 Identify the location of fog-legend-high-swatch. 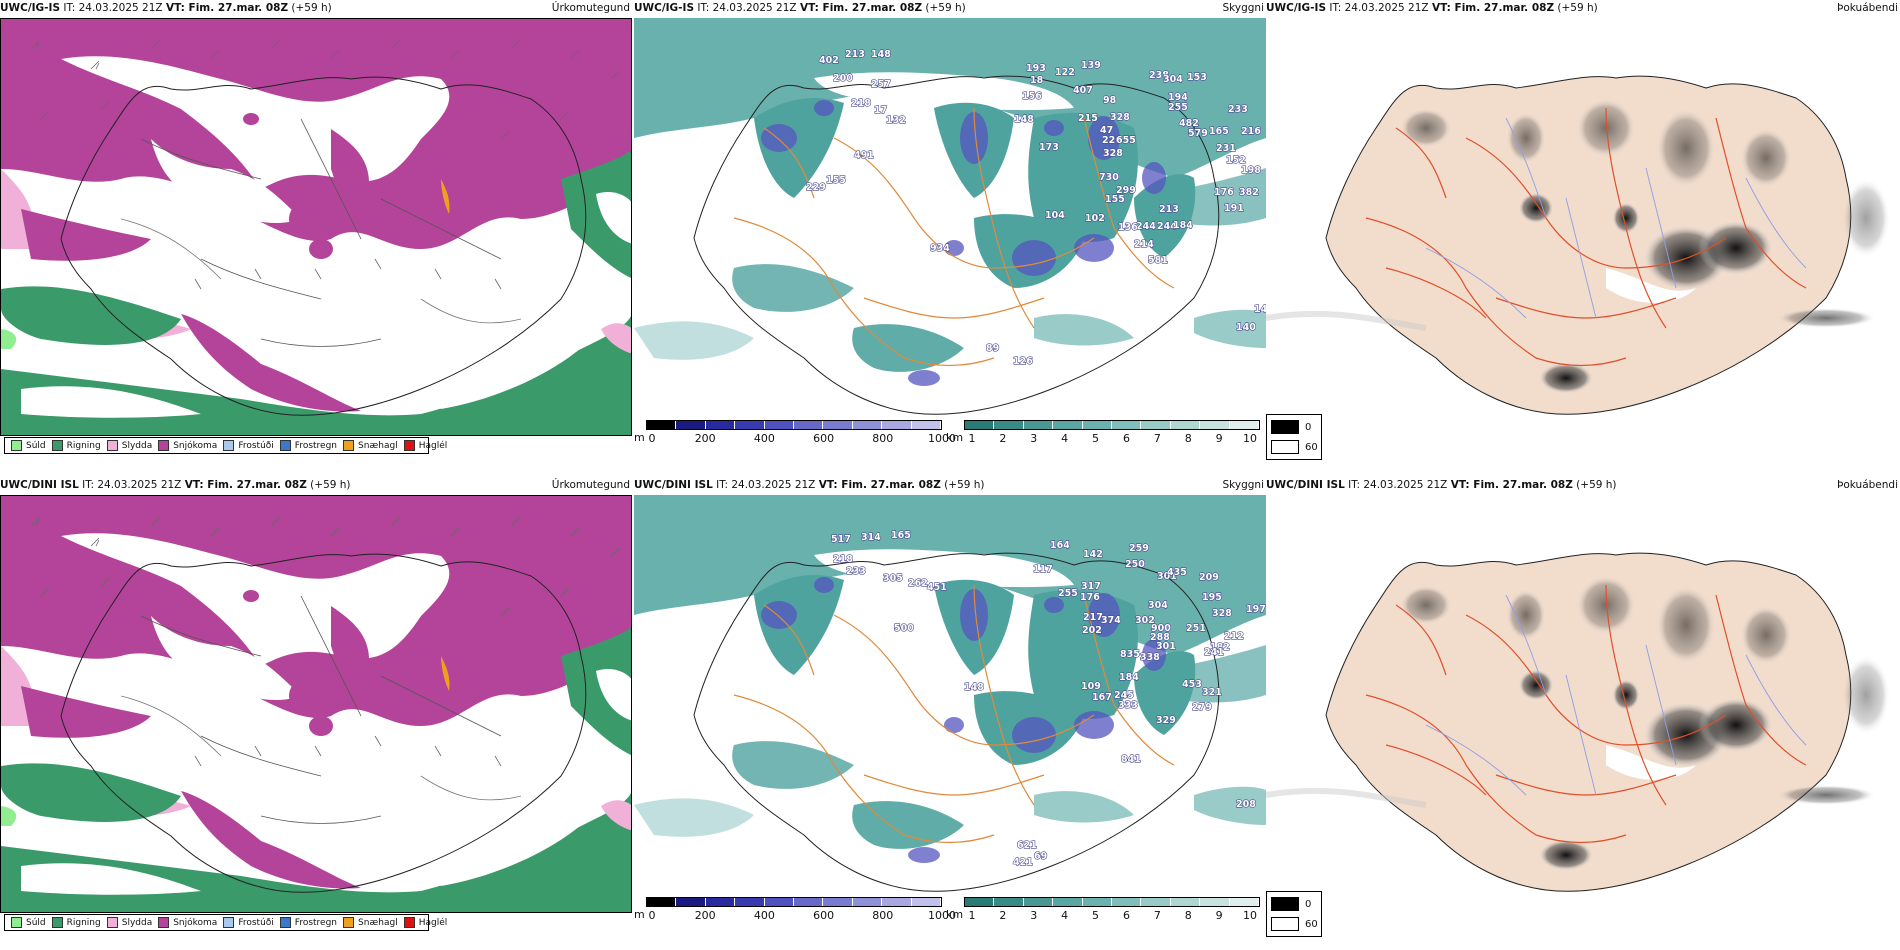
(1285, 904).